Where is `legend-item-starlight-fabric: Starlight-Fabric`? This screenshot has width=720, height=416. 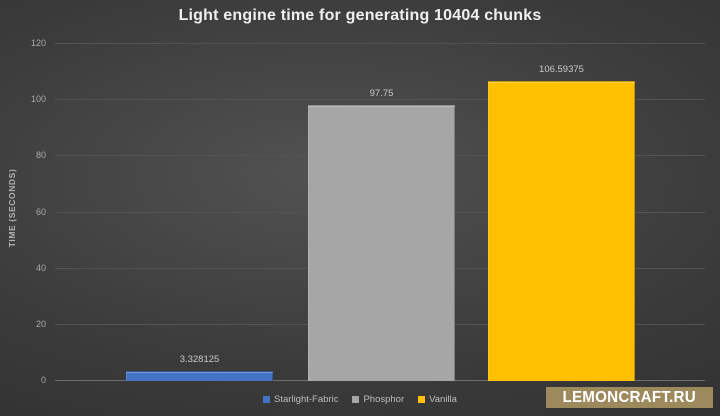 legend-item-starlight-fabric: Starlight-Fabric is located at coordinates (300, 399).